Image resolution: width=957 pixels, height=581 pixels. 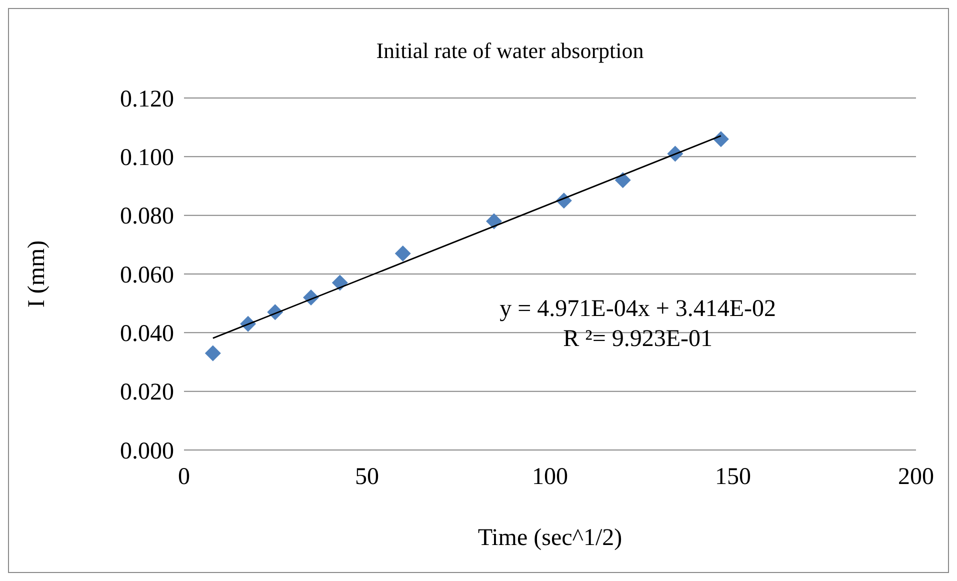 I want to click on y-tick-label: 0.060, so click(x=147, y=275).